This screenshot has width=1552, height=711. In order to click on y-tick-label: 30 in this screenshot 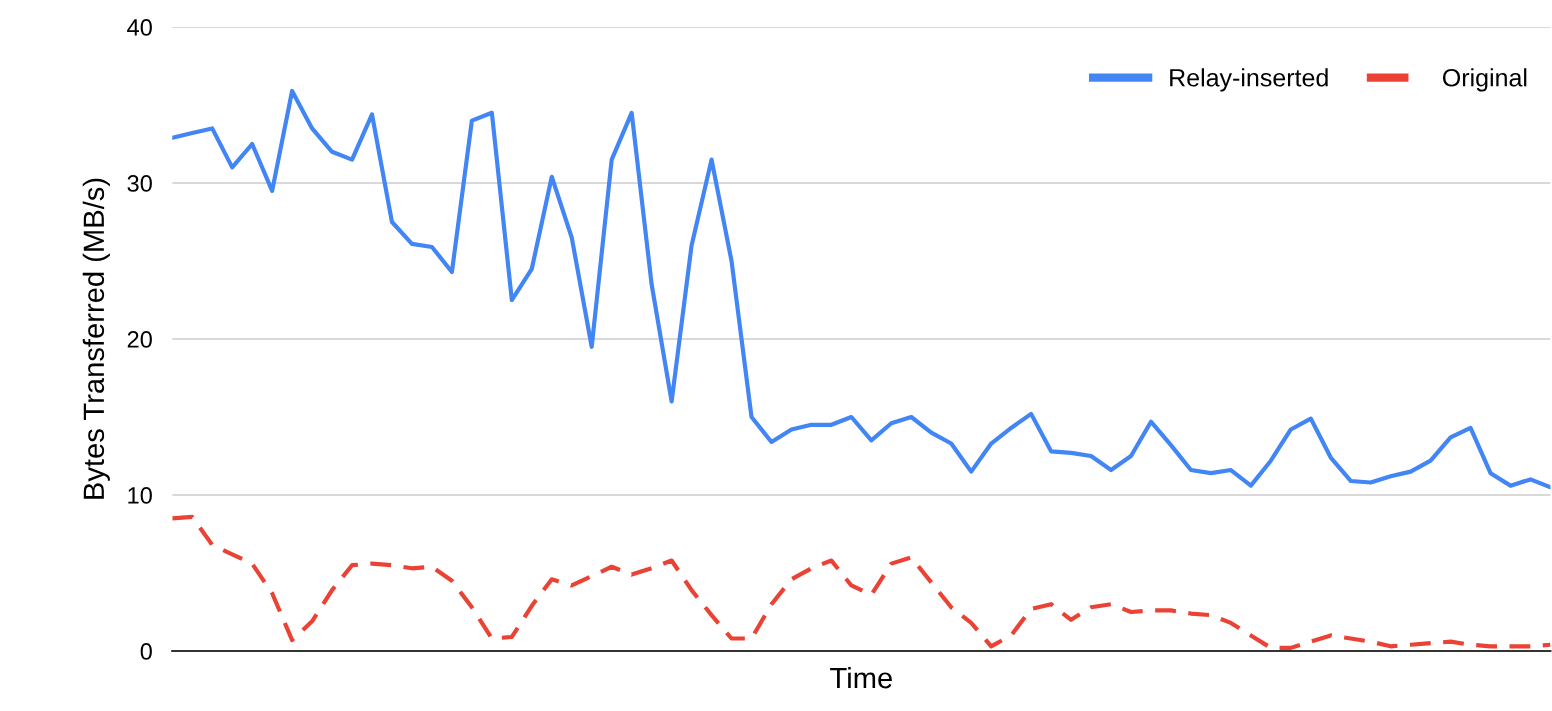, I will do `click(139, 183)`.